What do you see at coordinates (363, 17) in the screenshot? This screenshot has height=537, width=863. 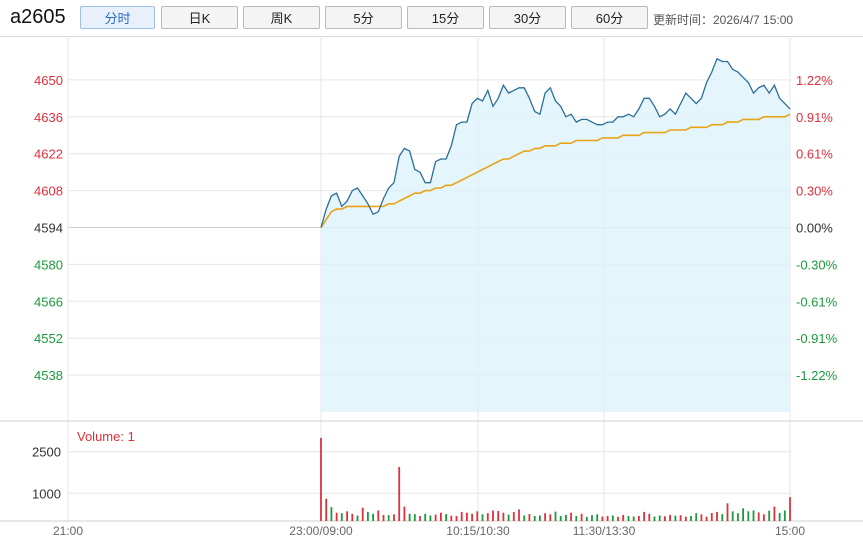 I see `tab-5min: 5分` at bounding box center [363, 17].